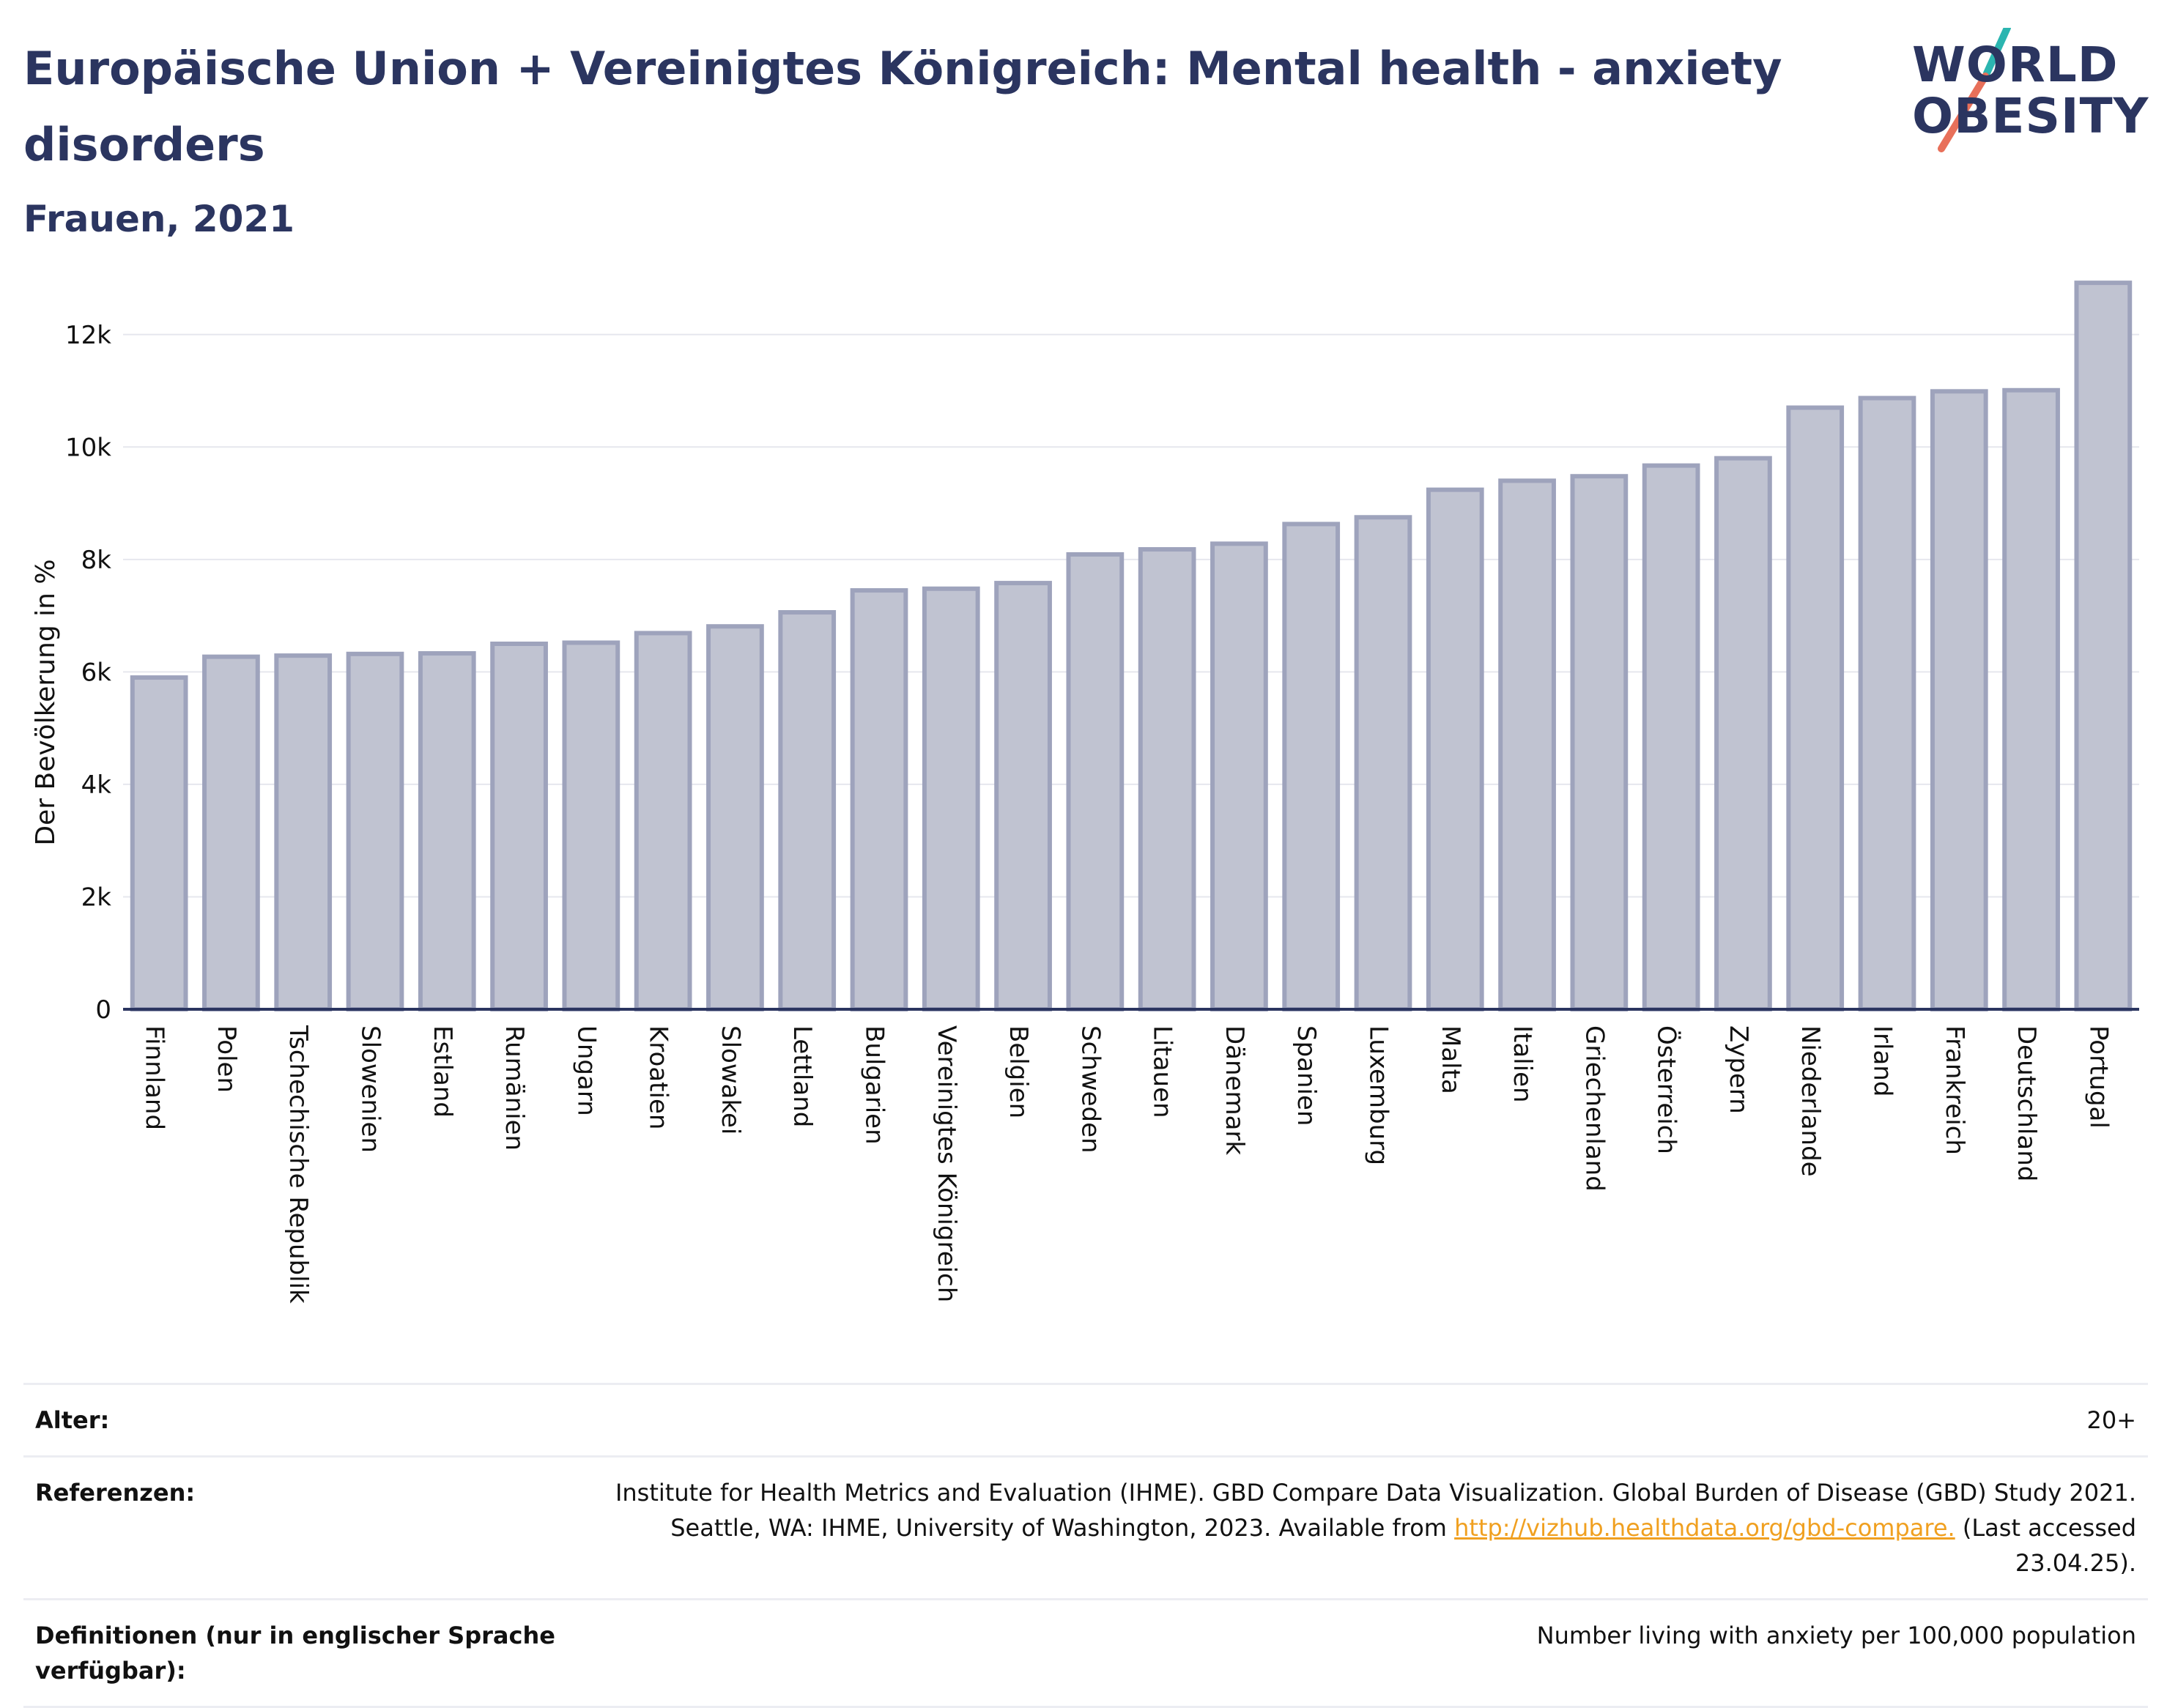 The width and height of the screenshot is (2167, 1708). Describe the element at coordinates (1162, 1071) in the screenshot. I see `x-tick-label: Litauen` at that location.